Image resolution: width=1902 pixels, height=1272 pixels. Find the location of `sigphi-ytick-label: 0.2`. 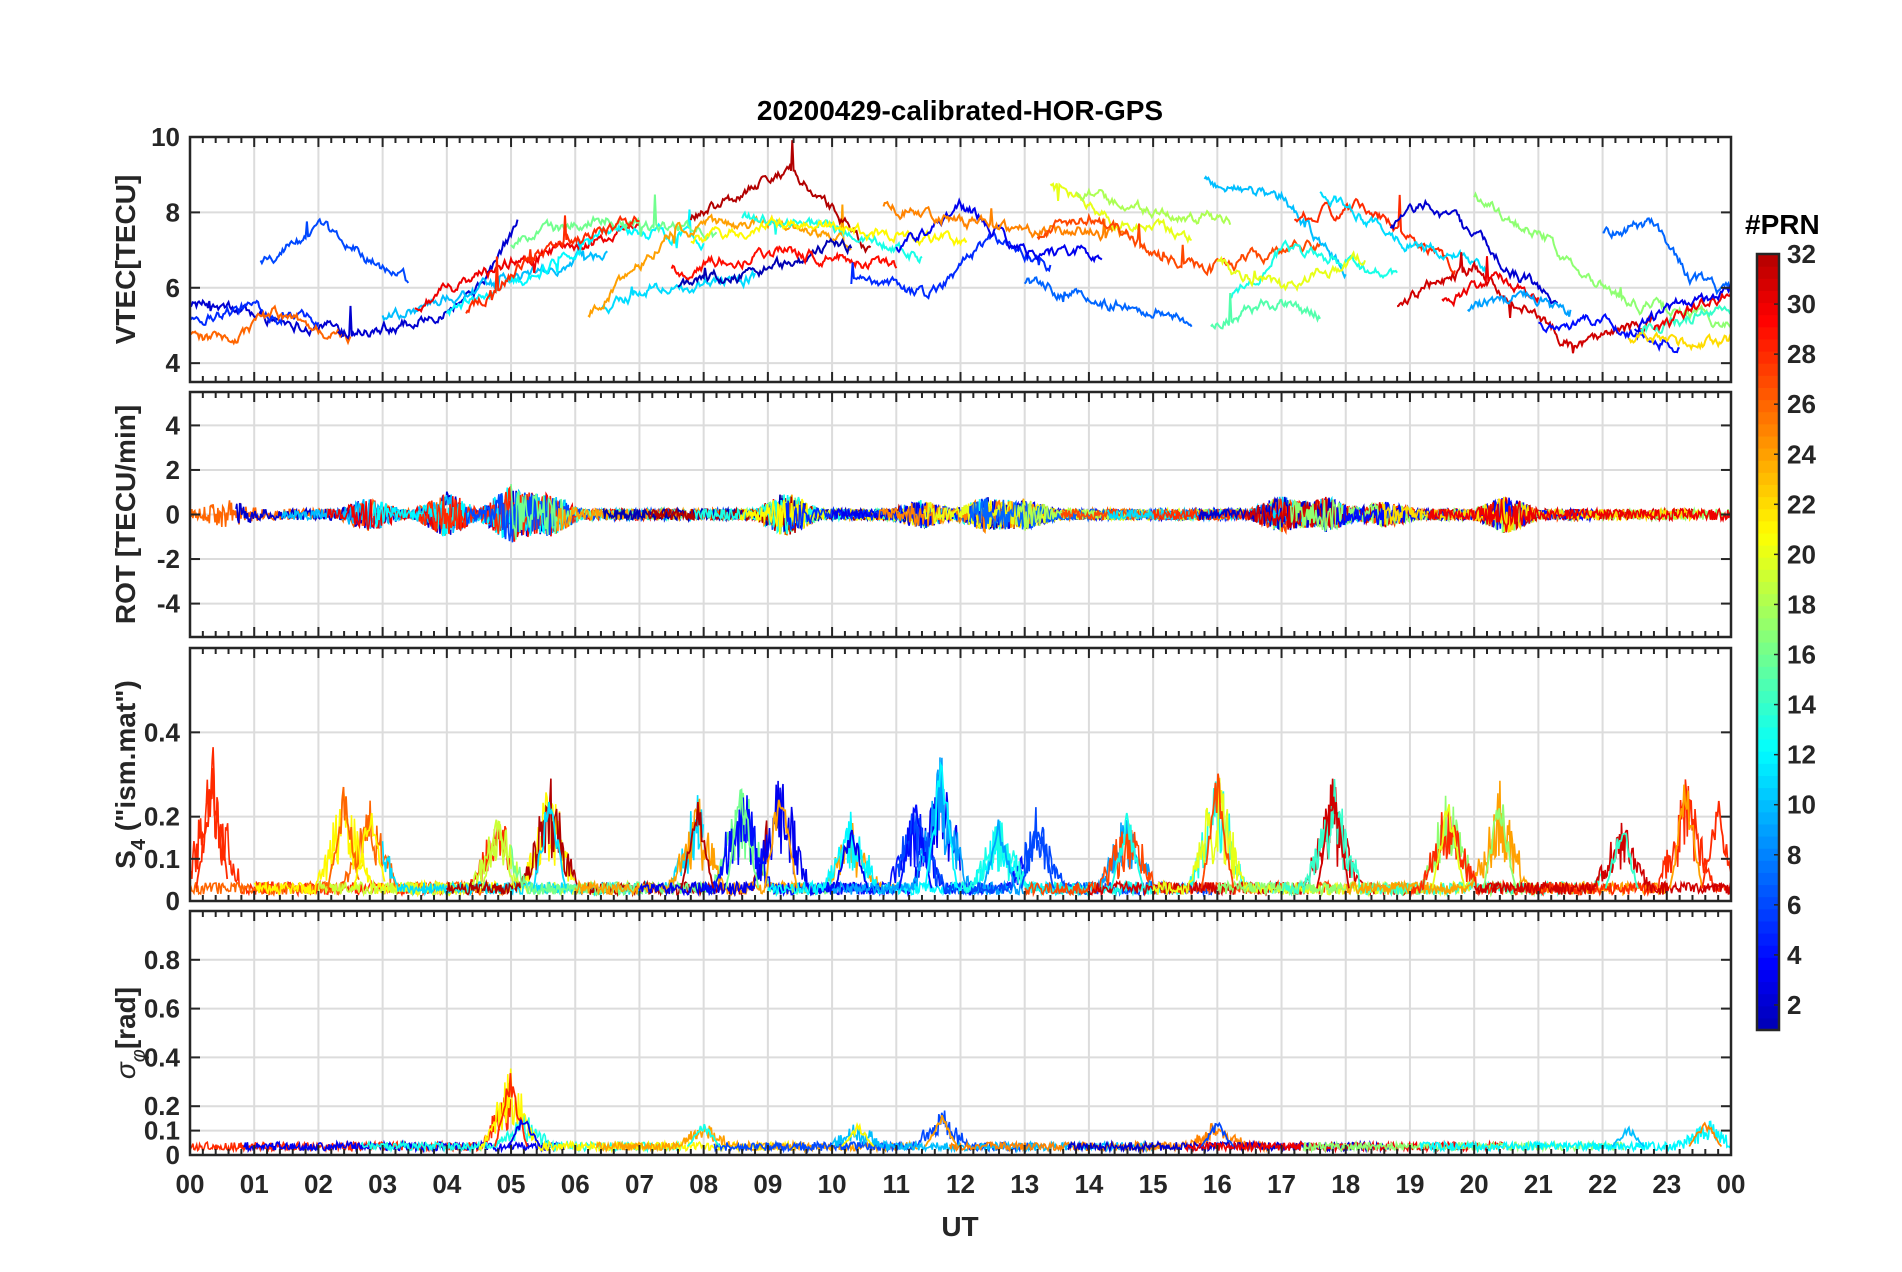

sigphi-ytick-label: 0.2 is located at coordinates (162, 1106).